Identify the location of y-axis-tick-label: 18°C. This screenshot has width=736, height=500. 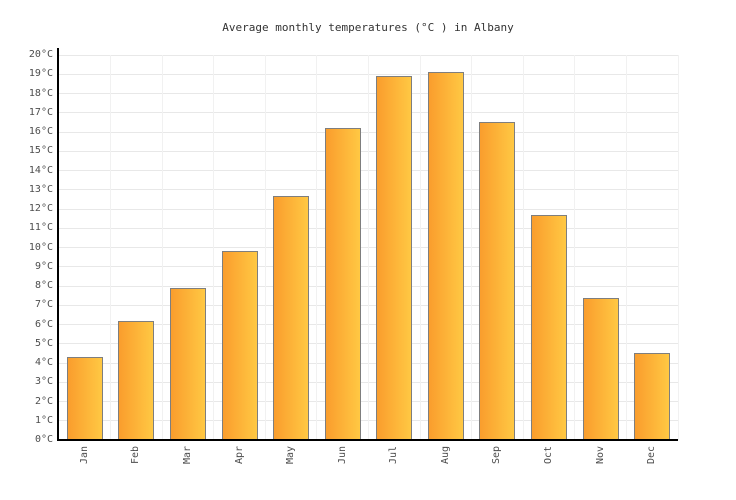
(40, 93).